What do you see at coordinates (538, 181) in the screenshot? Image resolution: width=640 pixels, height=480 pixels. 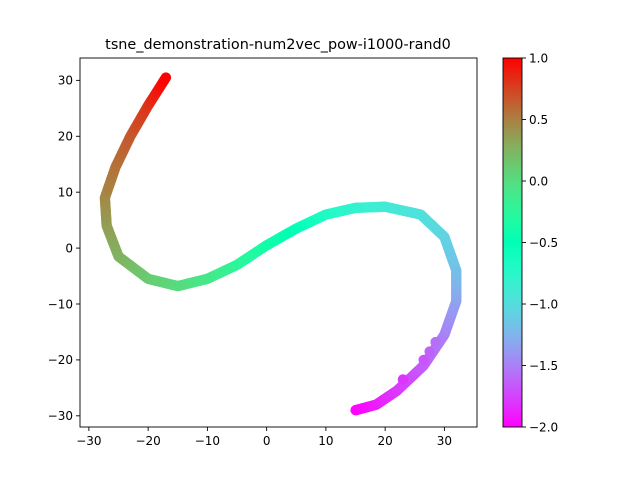 I see `colorbar-tick-label: 0.0` at bounding box center [538, 181].